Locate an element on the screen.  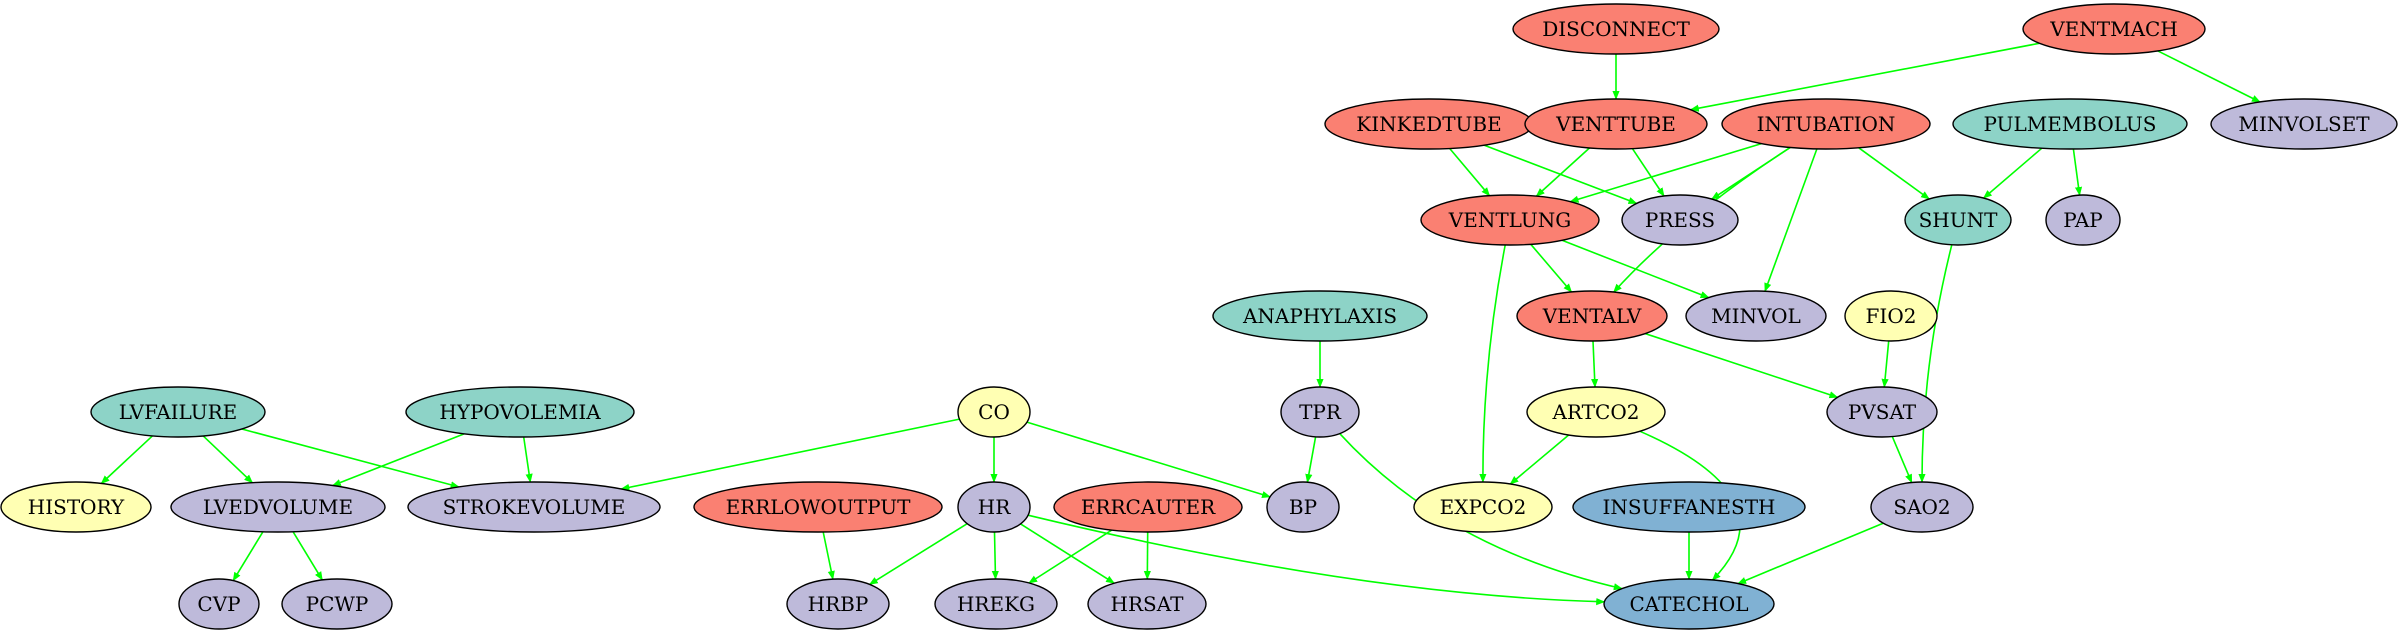
node-history-label: HISTORY is located at coordinates (76, 507).